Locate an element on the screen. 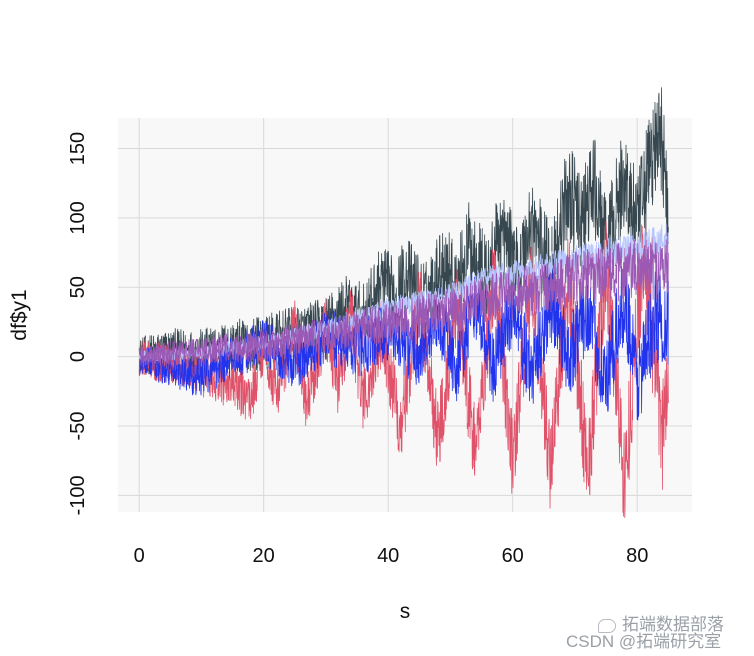 The height and width of the screenshot is (656, 754). chat-bubble-icon is located at coordinates (607, 625).